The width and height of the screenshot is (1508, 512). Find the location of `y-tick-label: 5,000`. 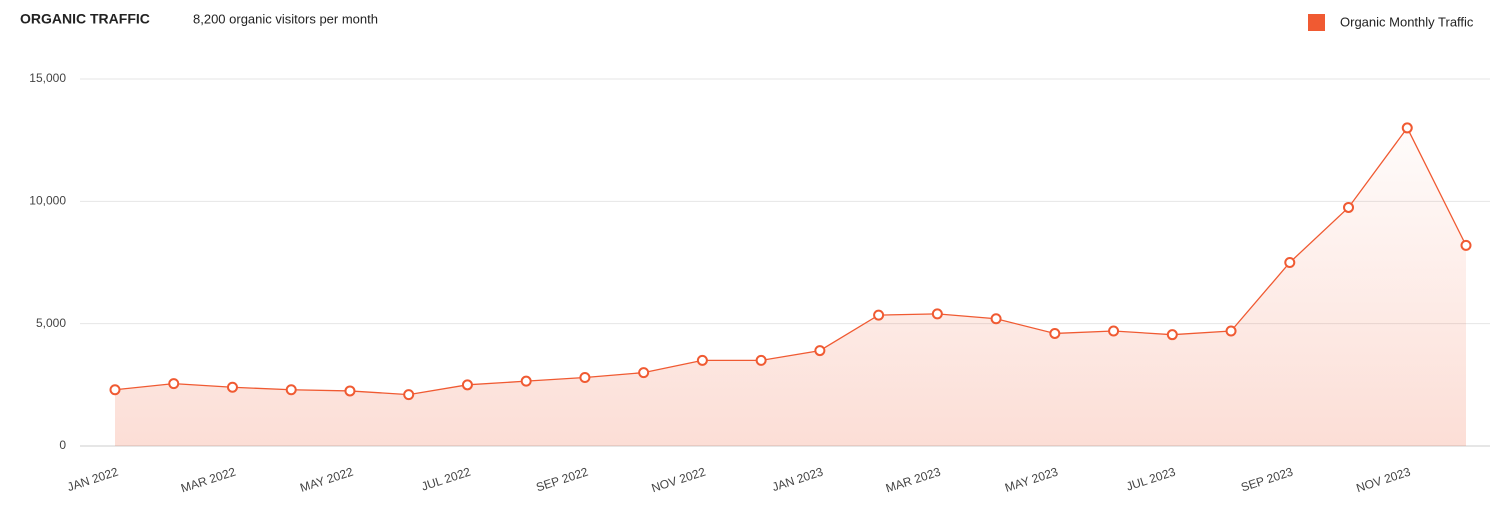

y-tick-label: 5,000 is located at coordinates (51, 323).